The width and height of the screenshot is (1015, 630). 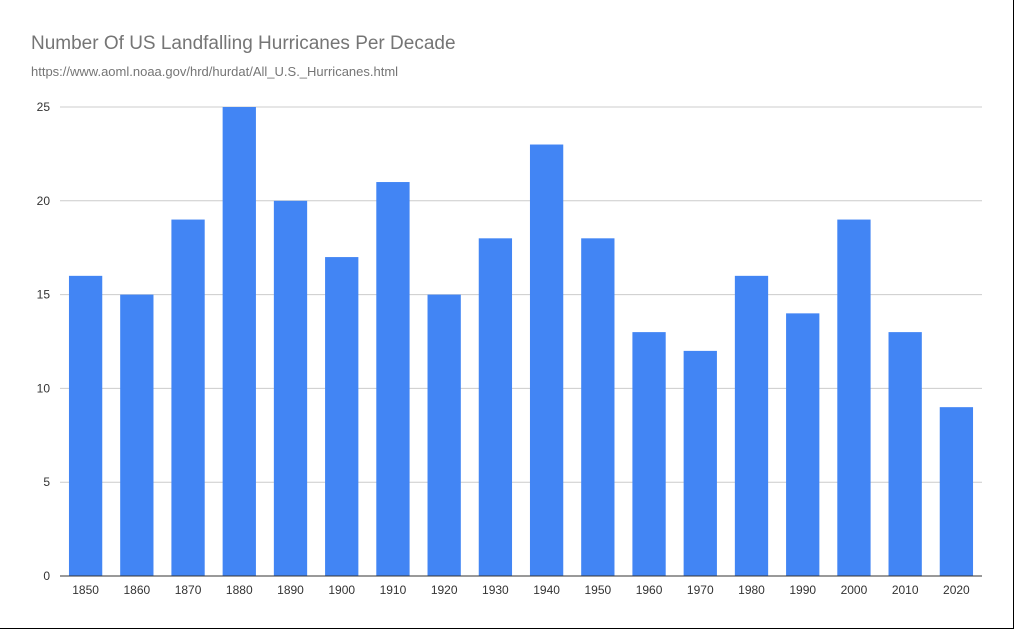 I want to click on x-tick-label: 1970, so click(x=700, y=590).